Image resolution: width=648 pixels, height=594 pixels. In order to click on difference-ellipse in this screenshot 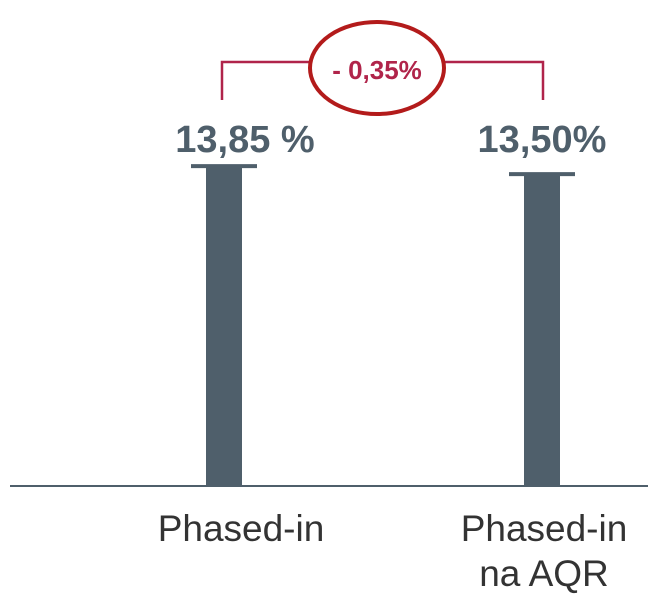, I will do `click(377, 68)`.